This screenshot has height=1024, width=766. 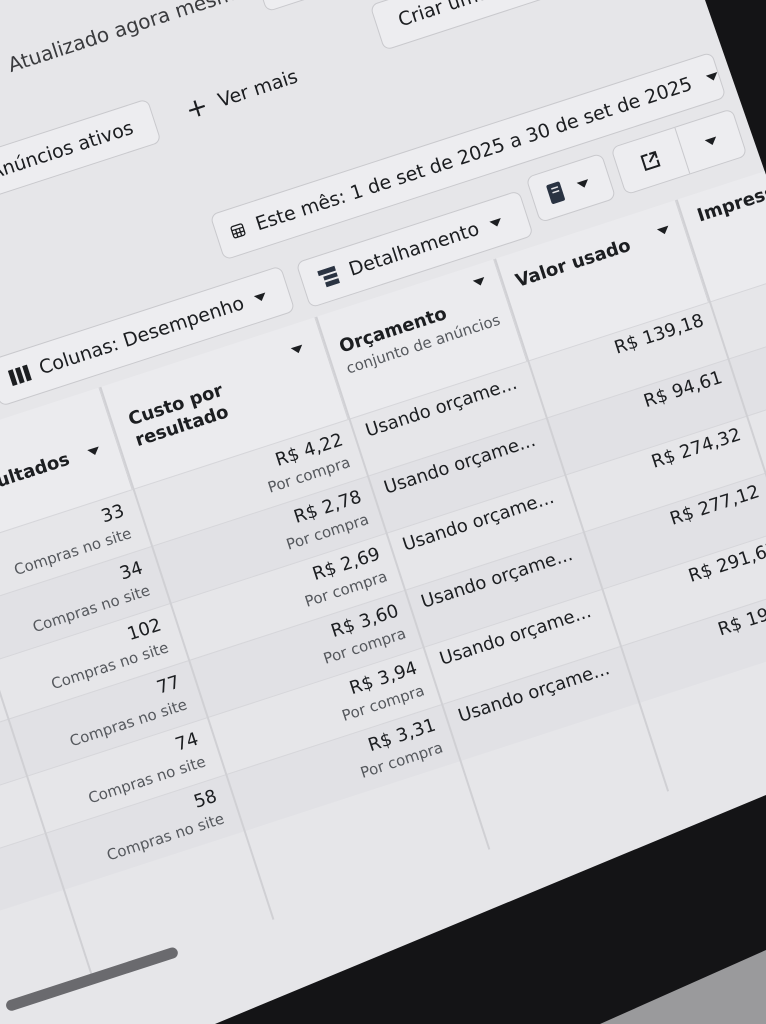 What do you see at coordinates (196, 108) in the screenshot?
I see `plus-icon: +` at bounding box center [196, 108].